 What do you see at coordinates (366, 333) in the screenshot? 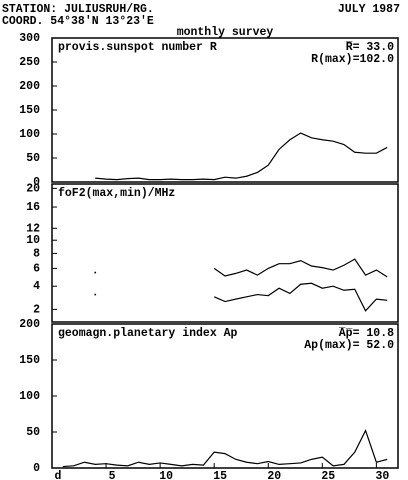
I see `annotation: A̅p̅= 10.8` at bounding box center [366, 333].